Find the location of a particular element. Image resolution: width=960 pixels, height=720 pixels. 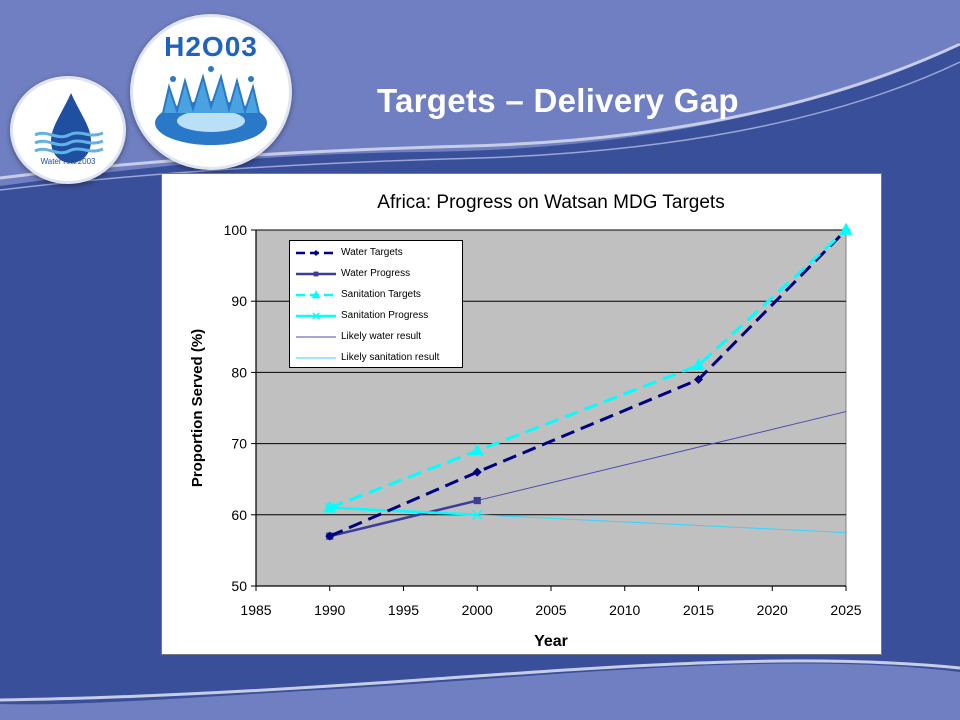

legend-item-sanitation-targets: Sanitation Targets is located at coordinates (376, 294).